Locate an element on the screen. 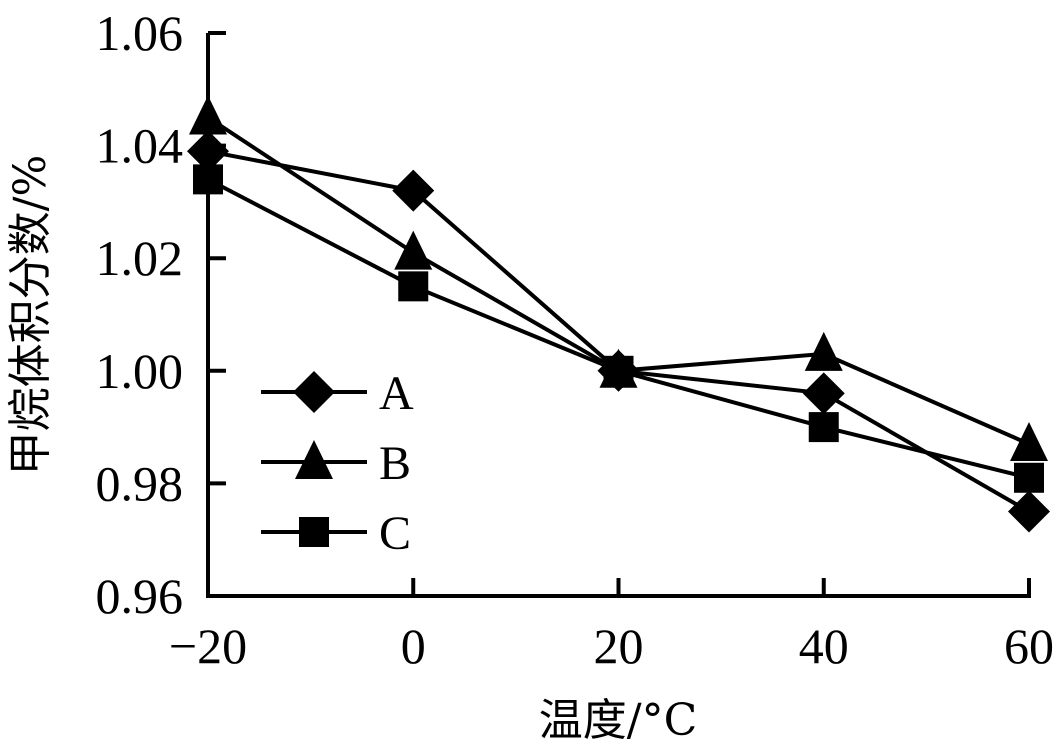  x-tick-label: 40 is located at coordinates (824, 646).